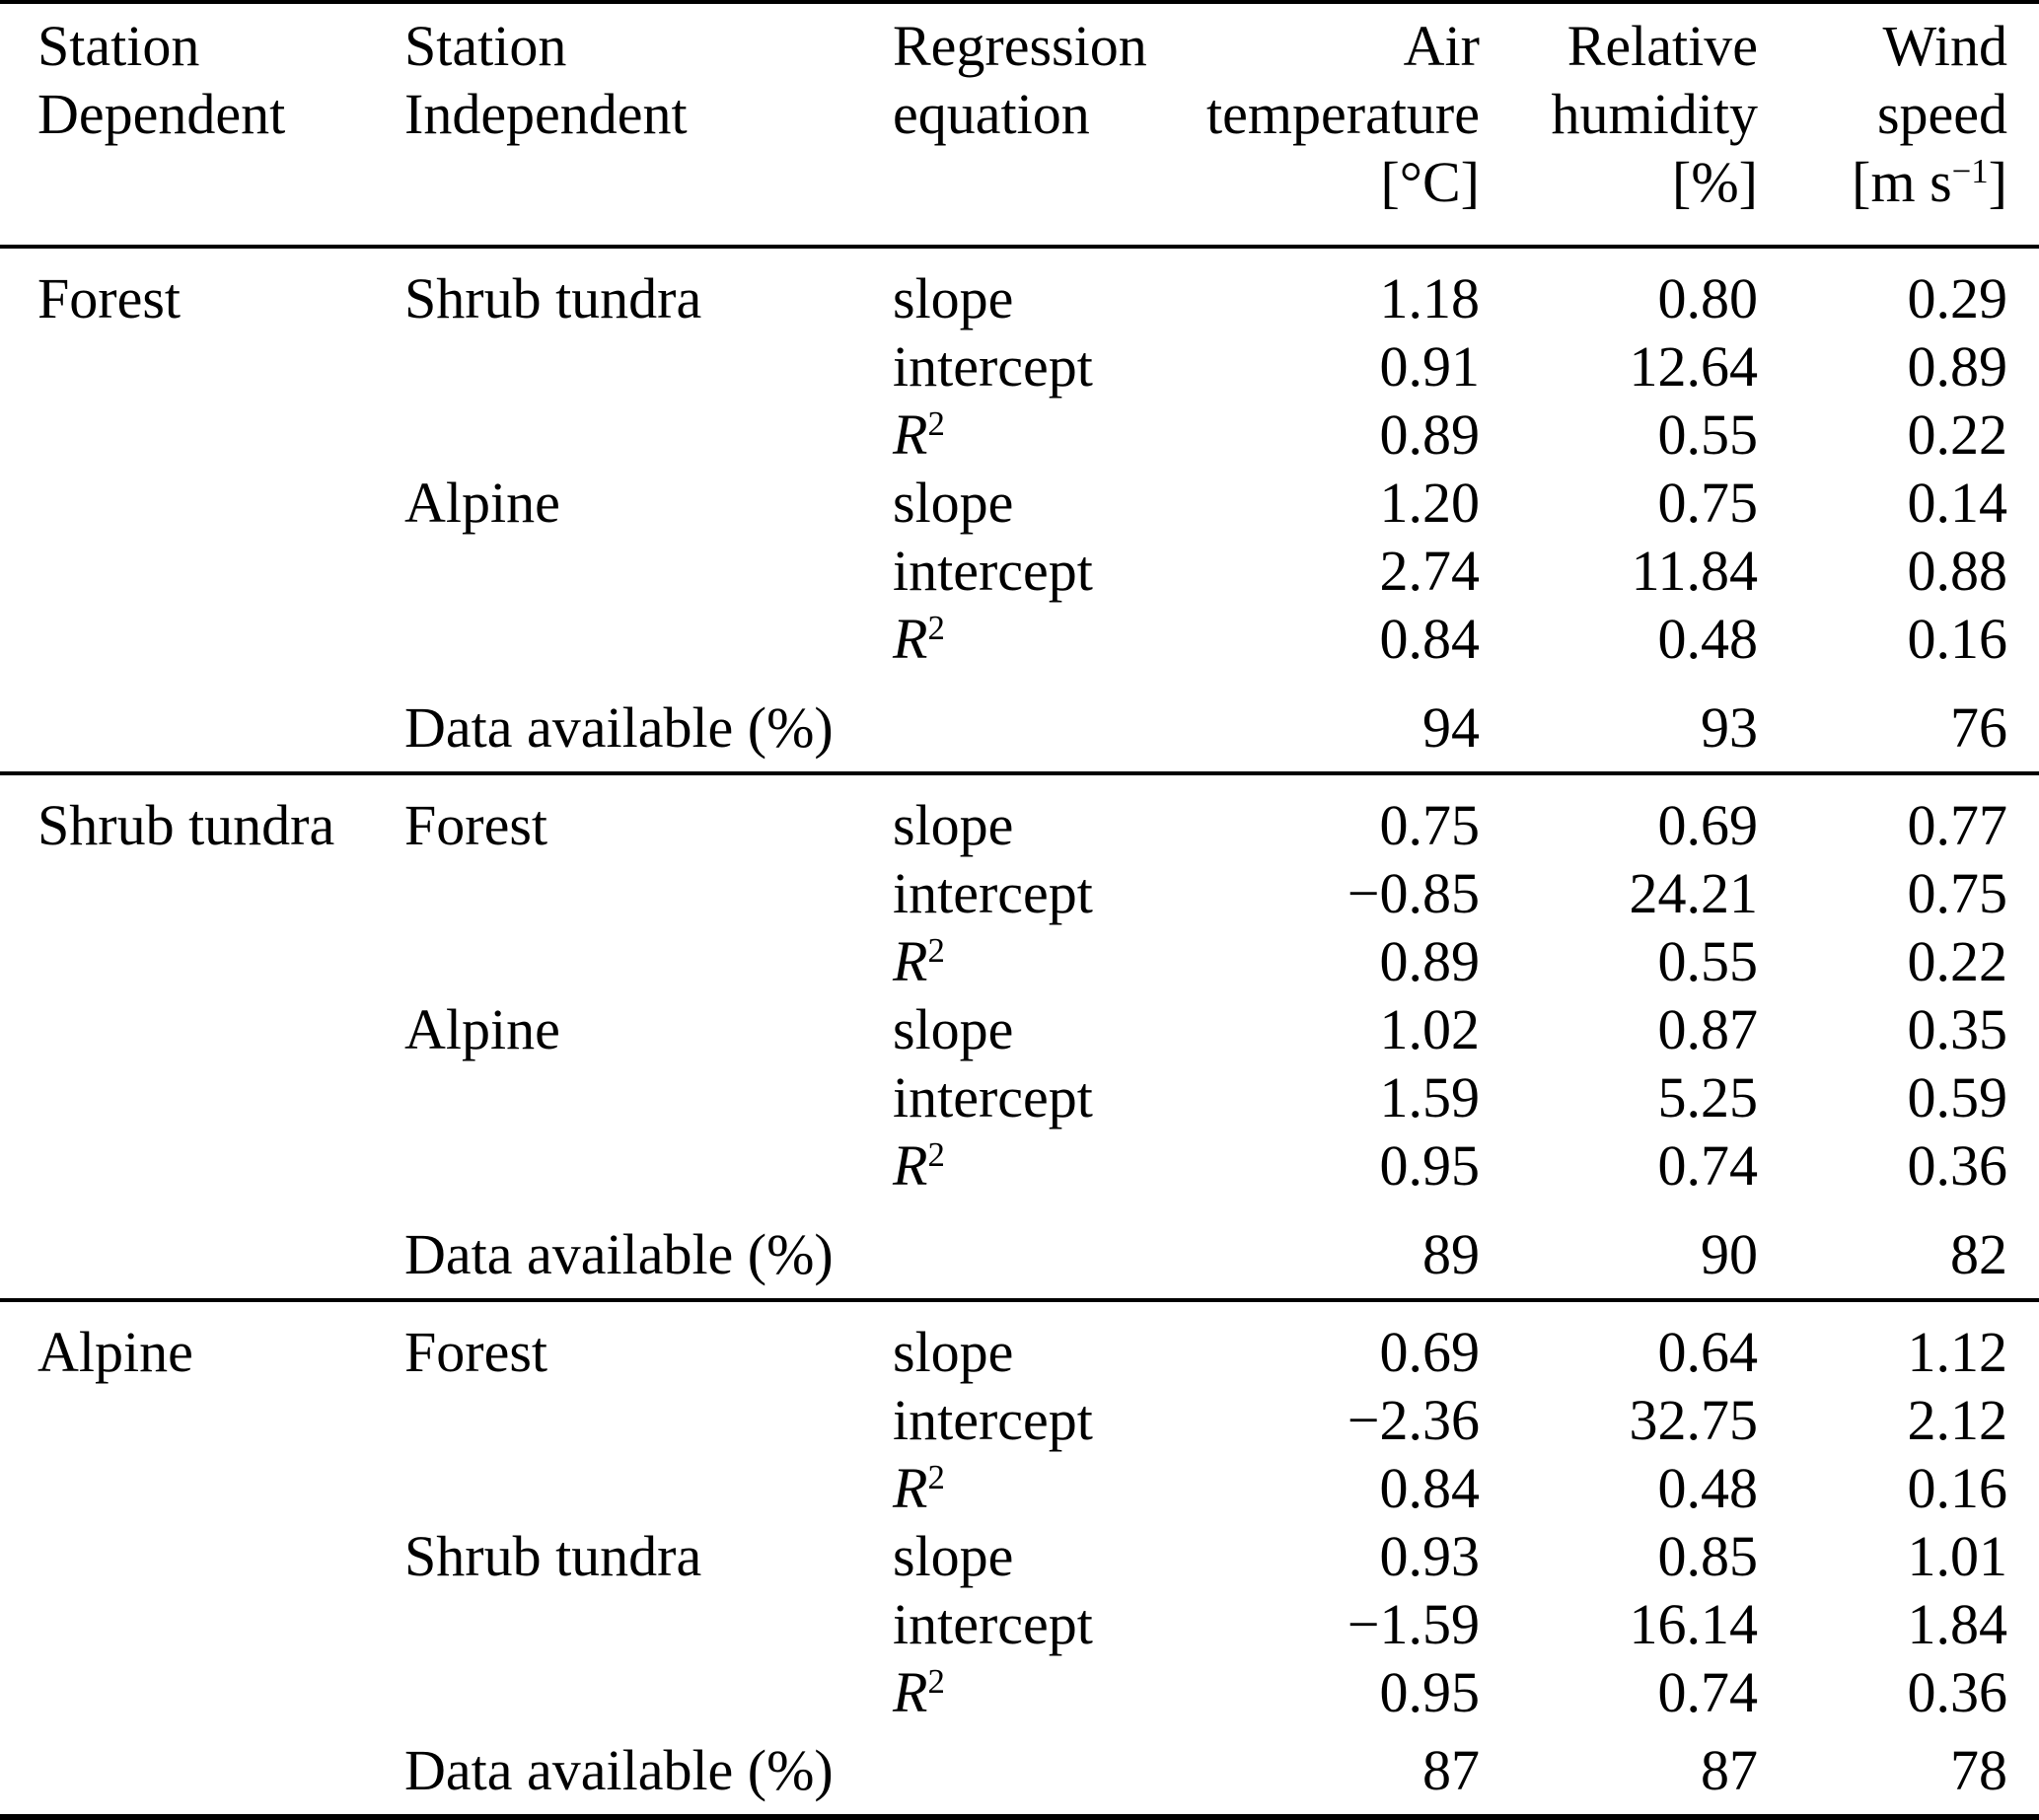 The height and width of the screenshot is (1820, 2039). Describe the element at coordinates (1708, 961) in the screenshot. I see `relative-humidity-value: 0.55` at that location.